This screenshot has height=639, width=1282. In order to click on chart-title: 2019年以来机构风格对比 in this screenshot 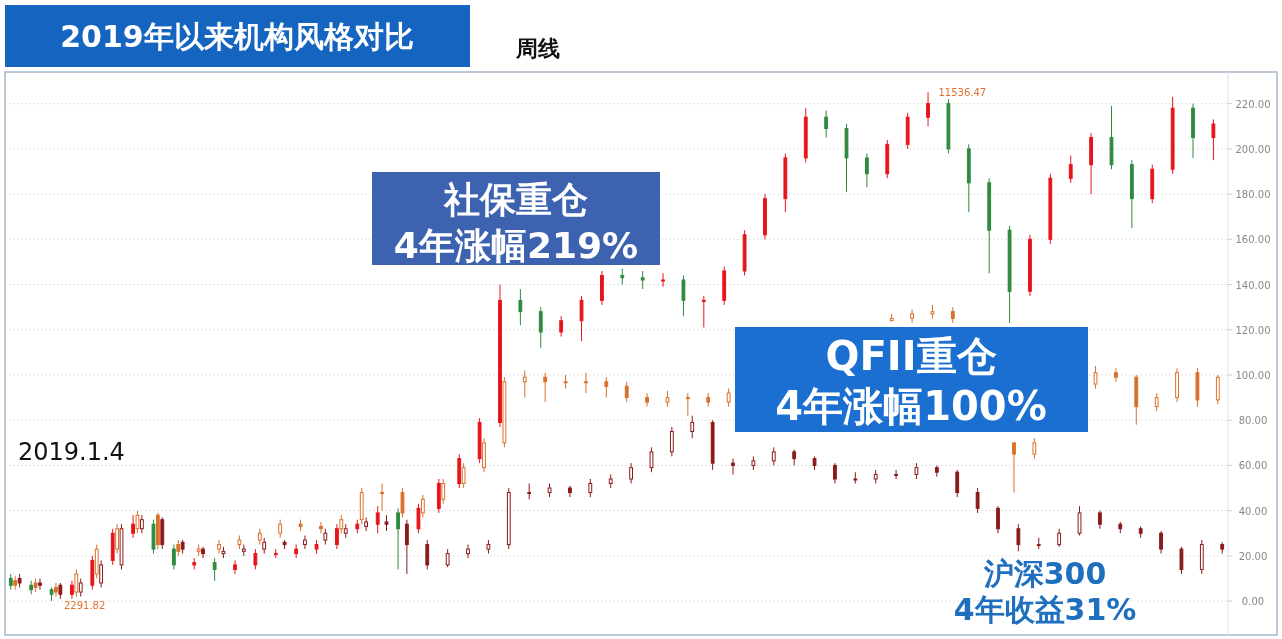, I will do `click(237, 36)`.